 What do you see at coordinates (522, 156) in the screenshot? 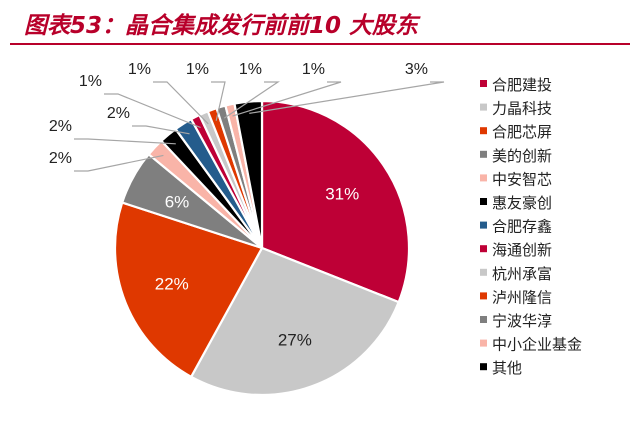
I see `legend-label: 美的创新` at bounding box center [522, 156].